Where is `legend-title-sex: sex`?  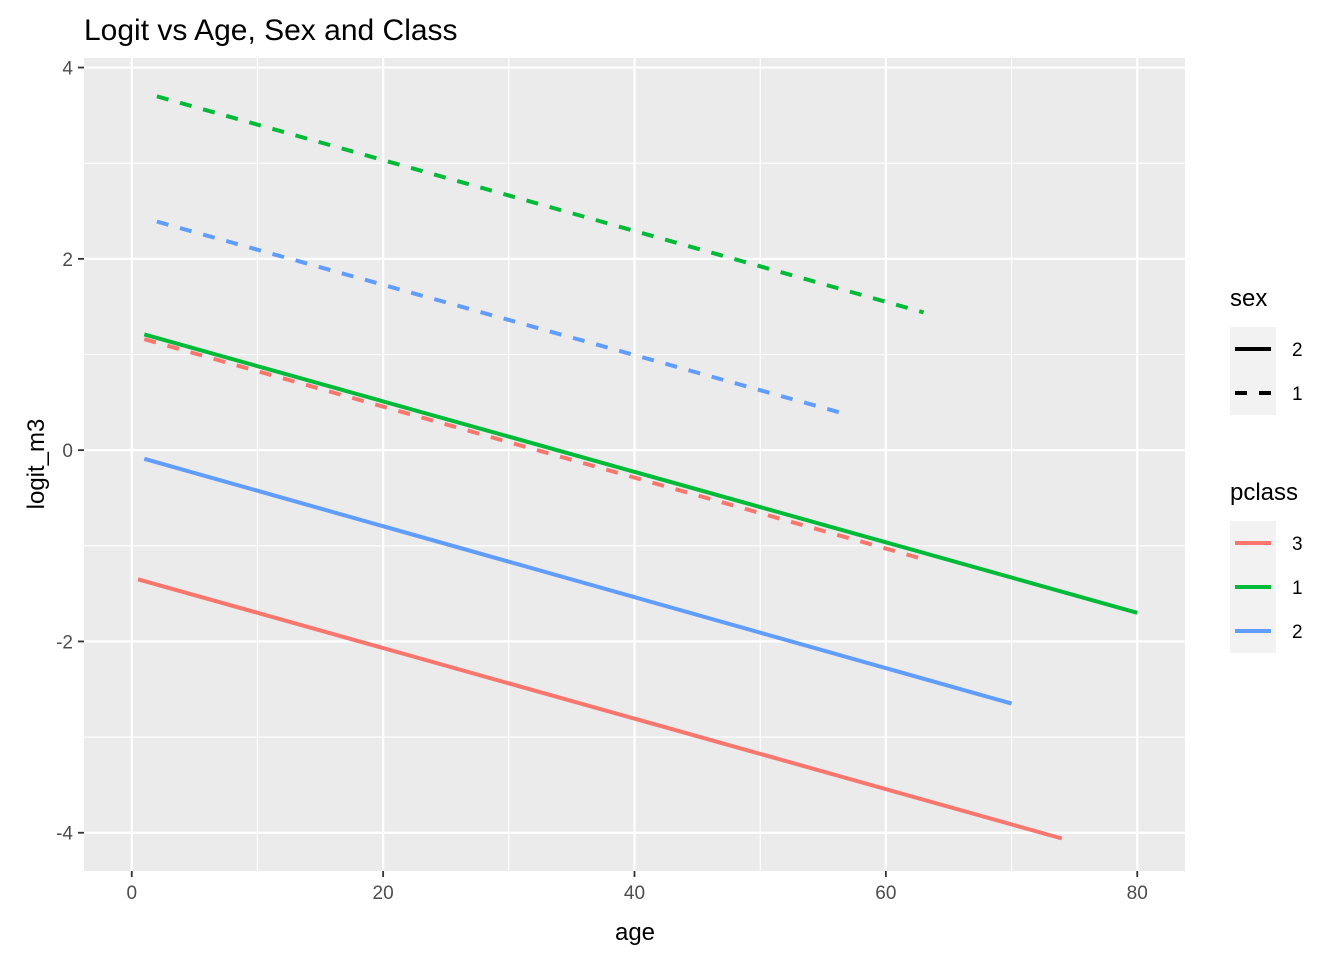 legend-title-sex: sex is located at coordinates (1248, 298).